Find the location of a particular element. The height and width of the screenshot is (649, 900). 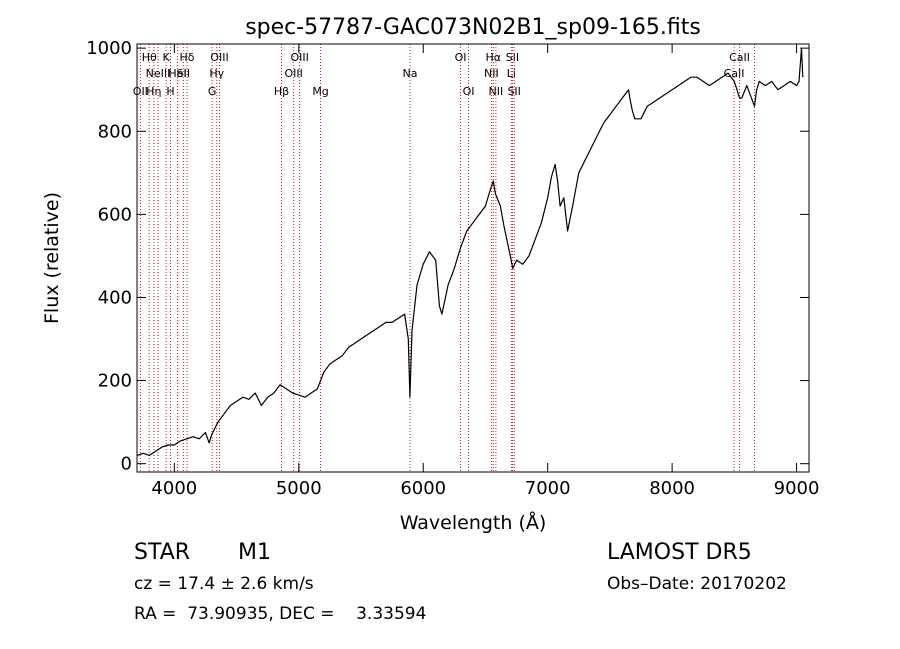

line-label-22: Li is located at coordinates (511, 73).